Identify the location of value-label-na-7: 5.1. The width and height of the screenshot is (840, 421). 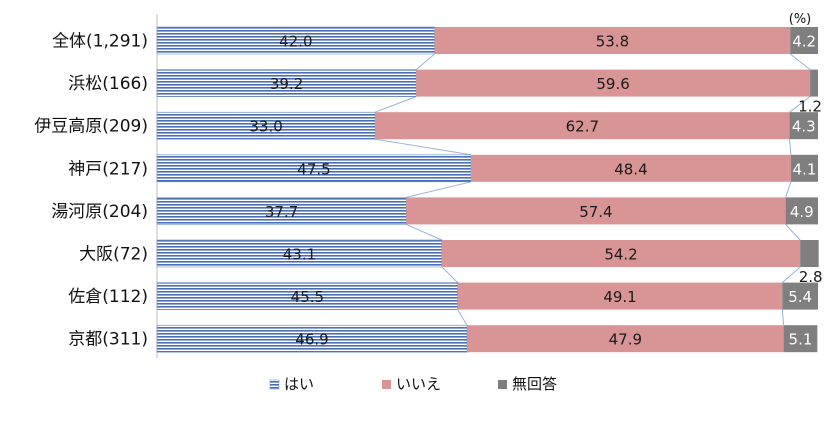
(801, 340).